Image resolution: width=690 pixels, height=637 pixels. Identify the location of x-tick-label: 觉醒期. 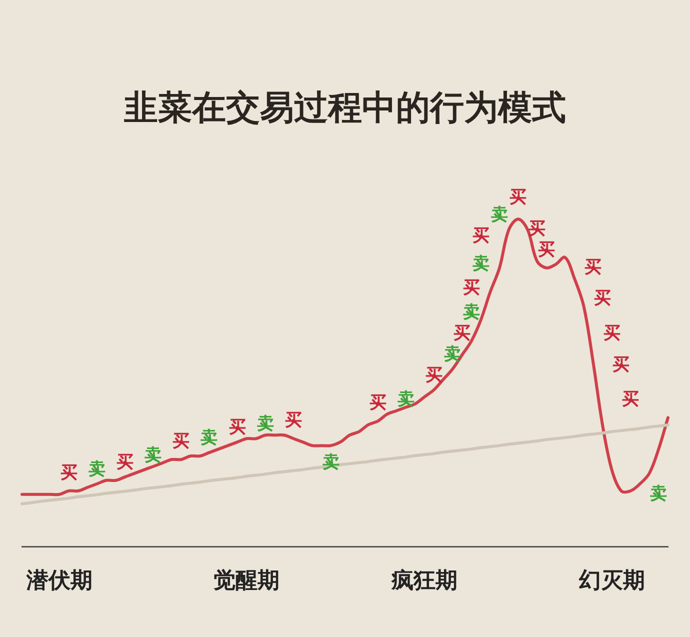
(246, 581).